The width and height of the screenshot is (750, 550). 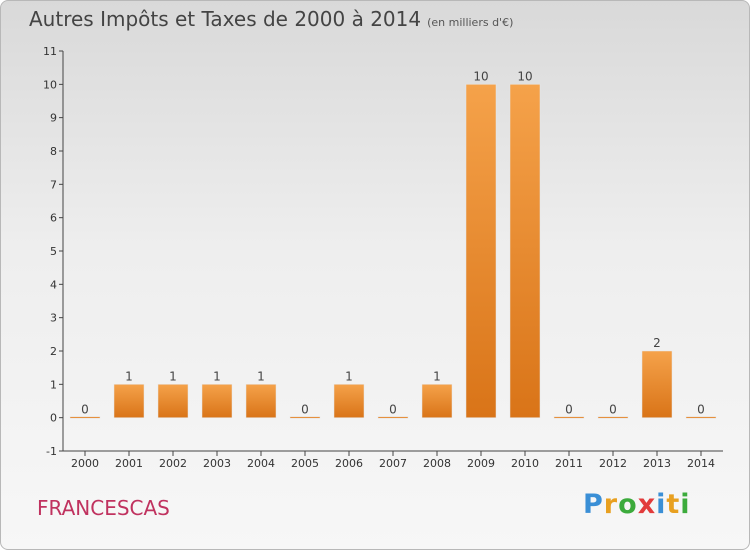 I want to click on x-tick-label: 2003, so click(x=217, y=463).